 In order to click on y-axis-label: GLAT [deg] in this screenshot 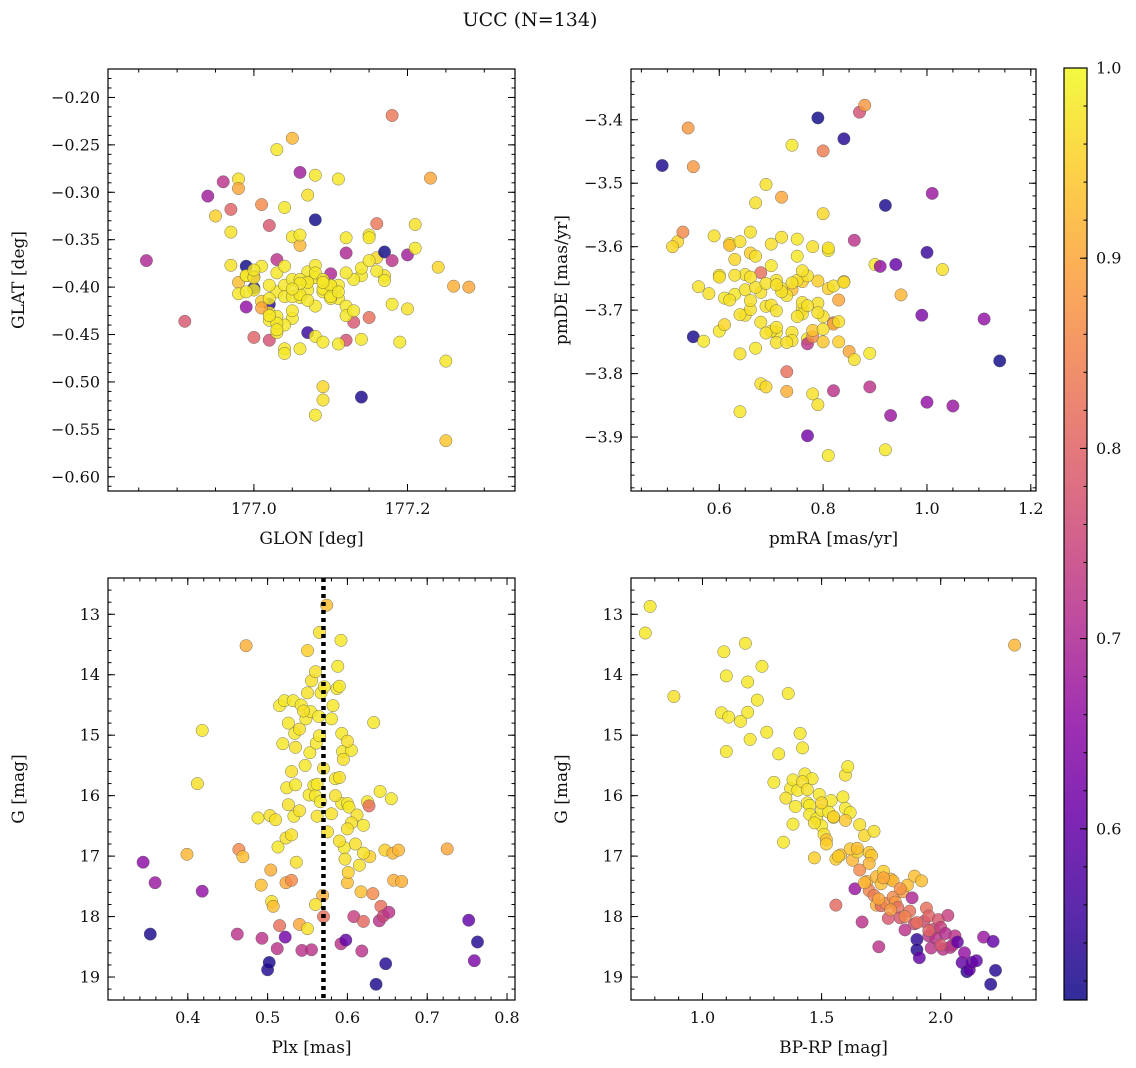, I will do `click(19, 280)`.